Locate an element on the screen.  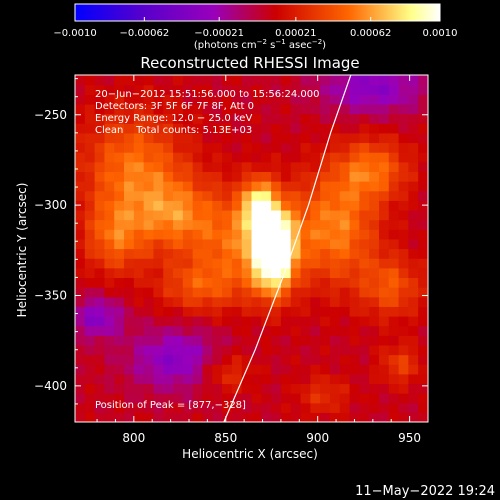
colorbar-frame is located at coordinates (257, 12).